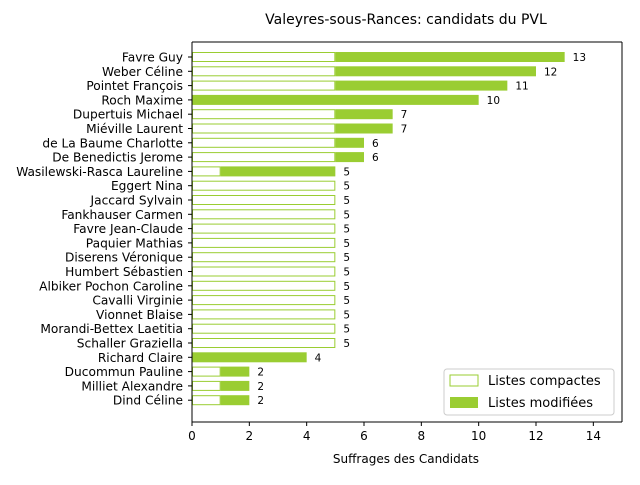 The width and height of the screenshot is (640, 485). I want to click on x-tick-label: 0, so click(192, 436).